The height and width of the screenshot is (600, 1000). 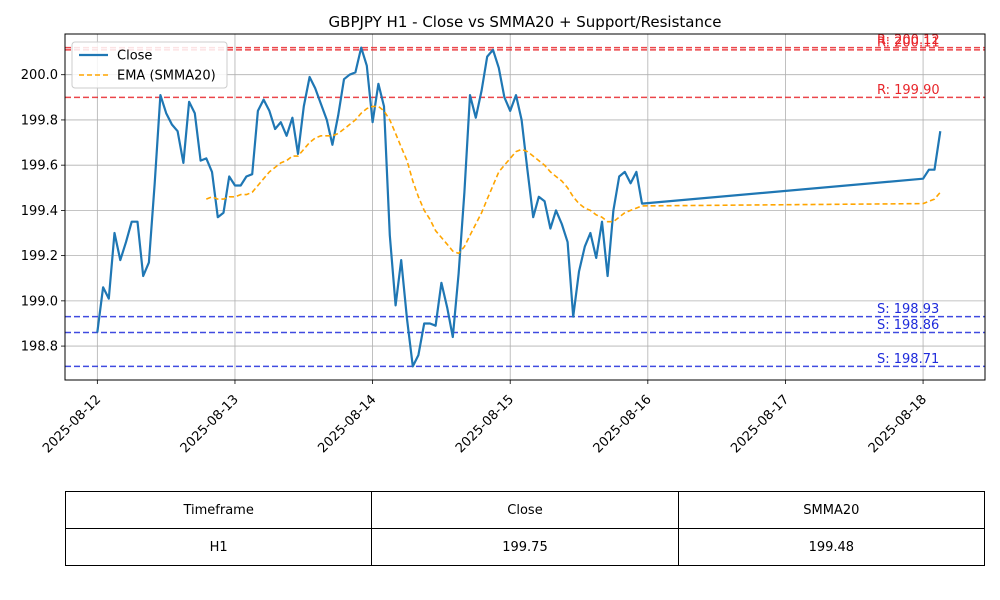 I want to click on table-row: H1 199.75 199.48, so click(x=525, y=547).